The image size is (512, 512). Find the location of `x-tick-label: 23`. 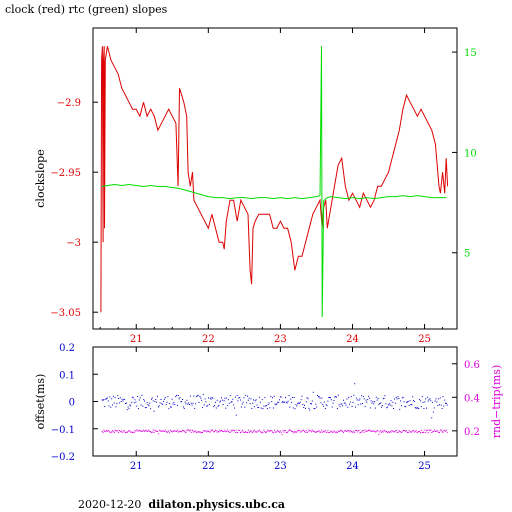

x-tick-label: 23 is located at coordinates (280, 466).